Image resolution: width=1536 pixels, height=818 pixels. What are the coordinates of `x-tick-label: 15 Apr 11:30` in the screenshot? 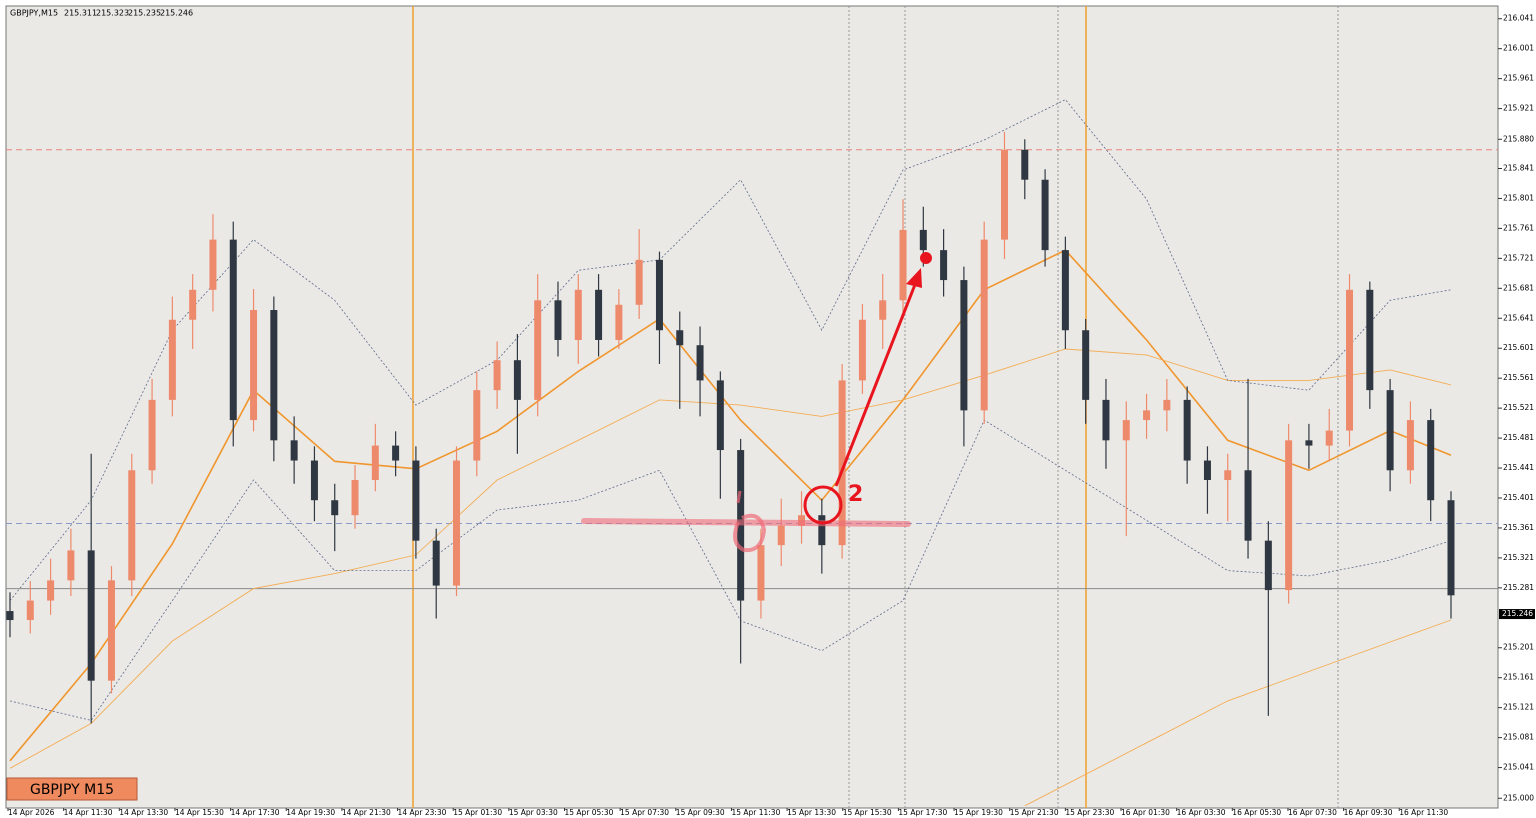 It's located at (755, 812).